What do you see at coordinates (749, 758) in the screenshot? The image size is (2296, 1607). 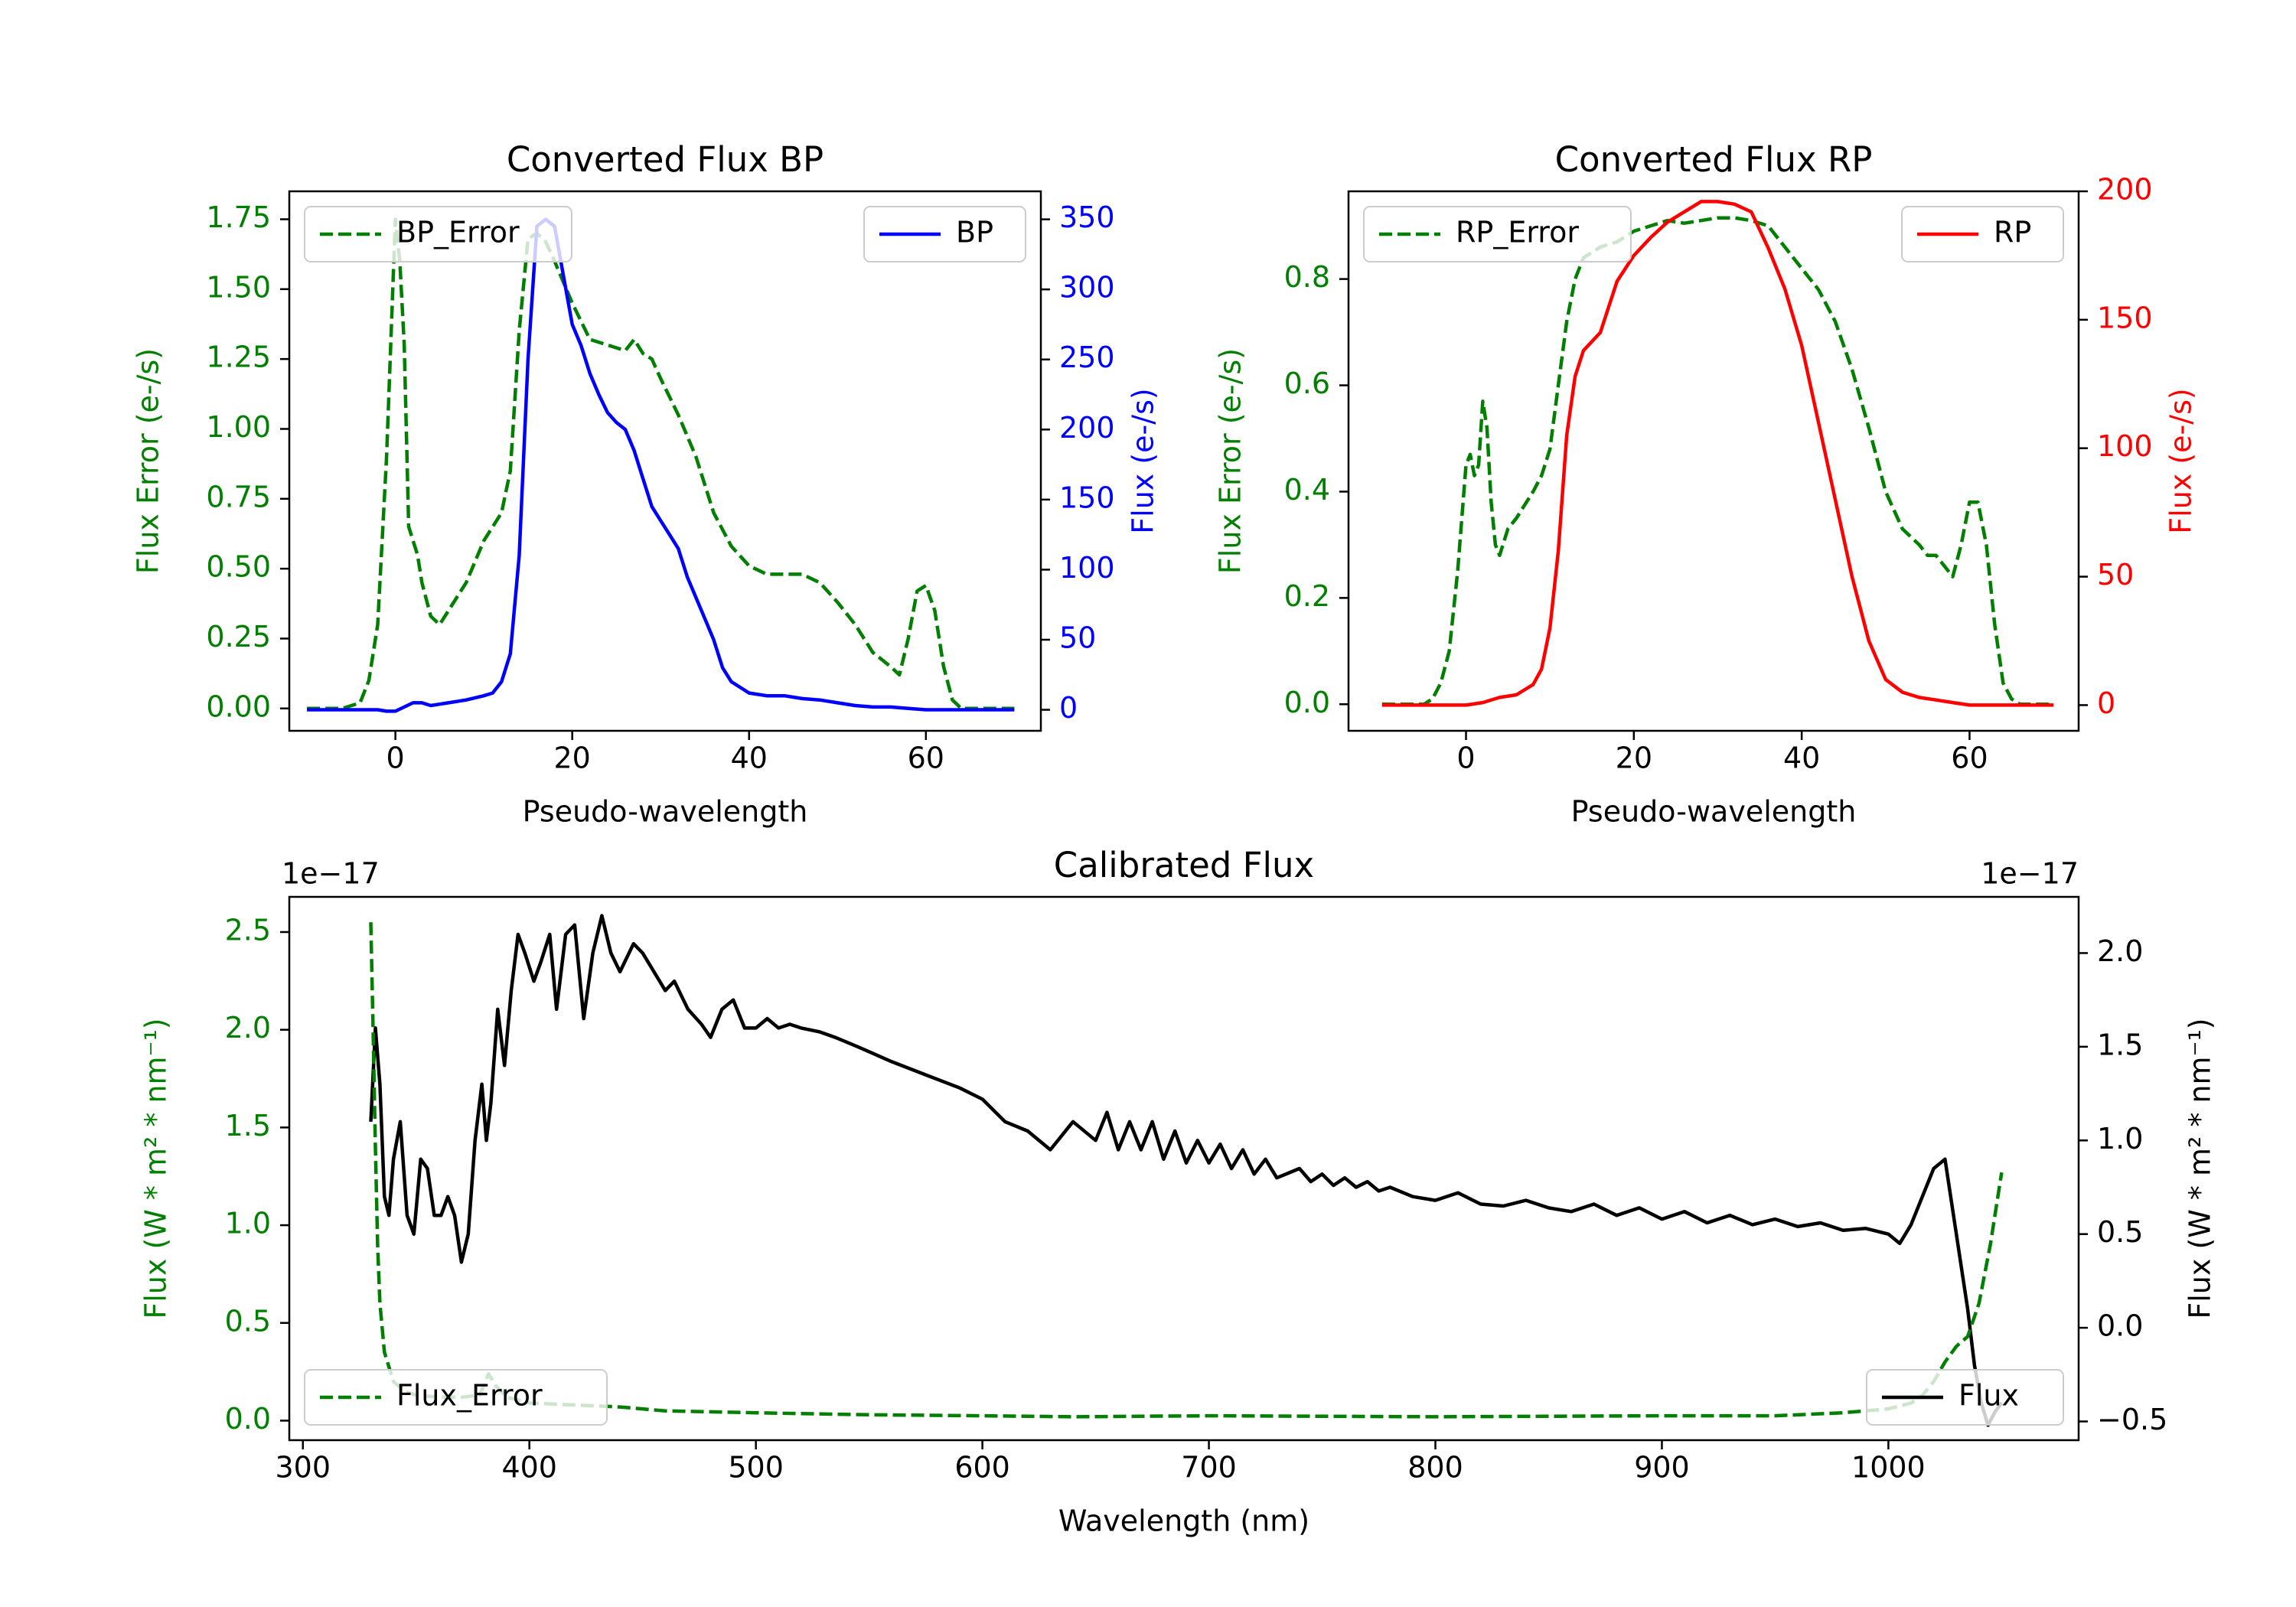 I see `bp-xtick-label: 40` at bounding box center [749, 758].